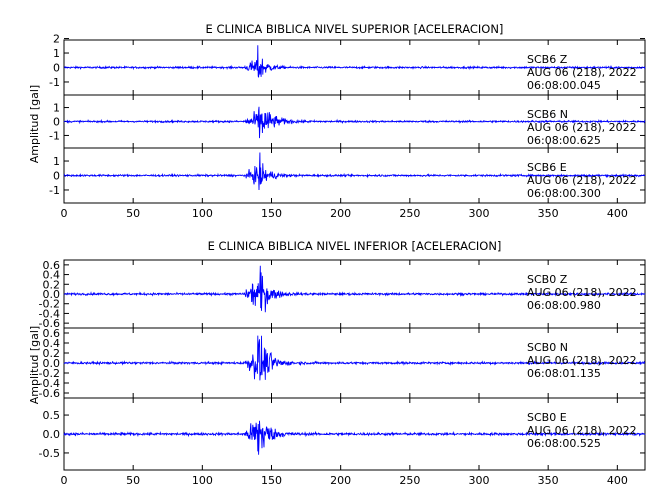  Describe the element at coordinates (547, 417) in the screenshot. I see `station-component-label: SCB0 E` at that location.